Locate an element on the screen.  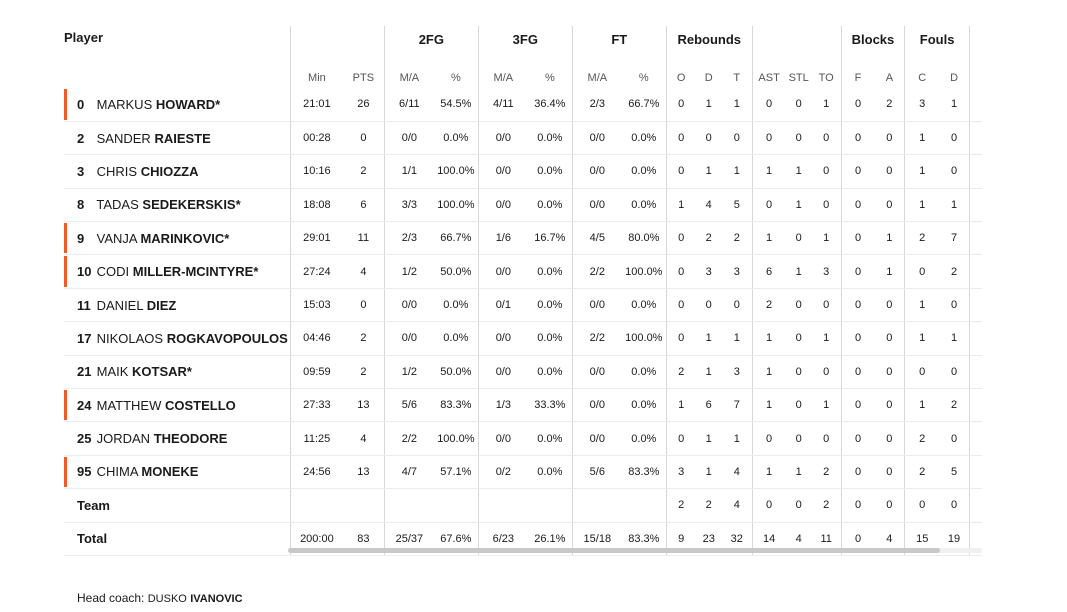
starter-marker is located at coordinates (65, 104).